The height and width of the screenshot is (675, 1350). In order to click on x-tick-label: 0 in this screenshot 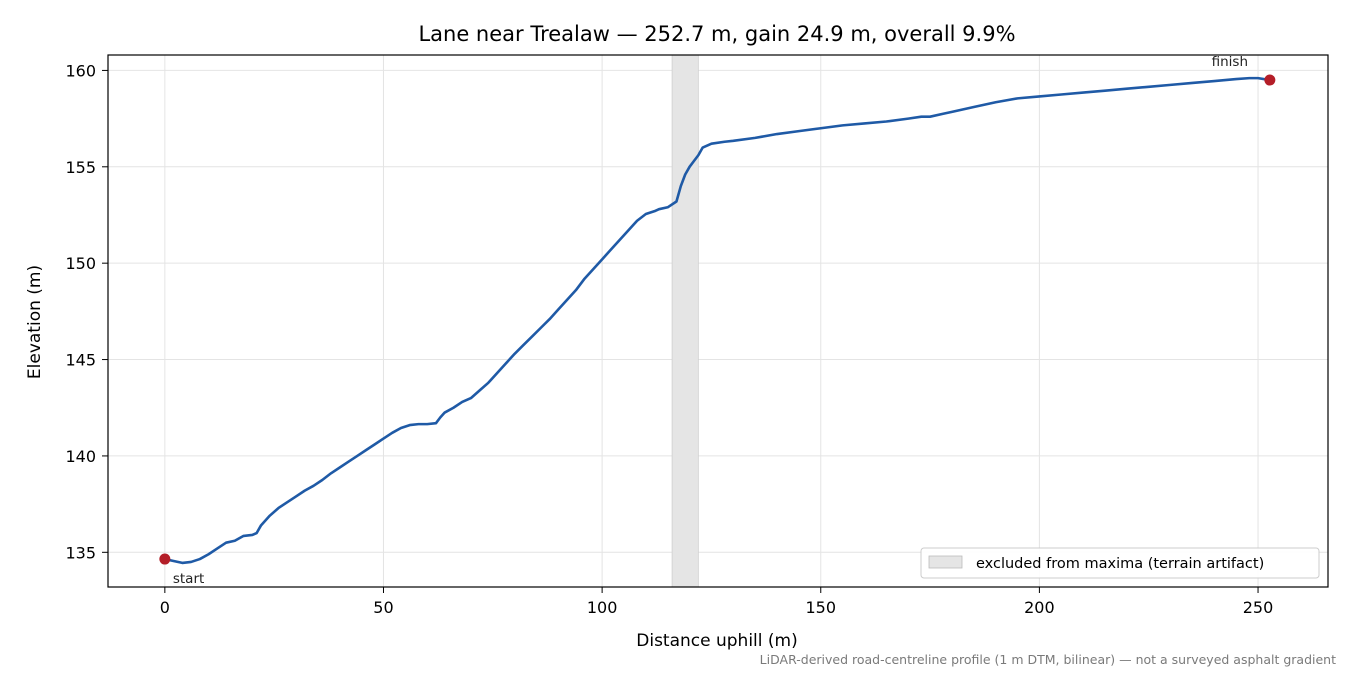, I will do `click(165, 607)`.